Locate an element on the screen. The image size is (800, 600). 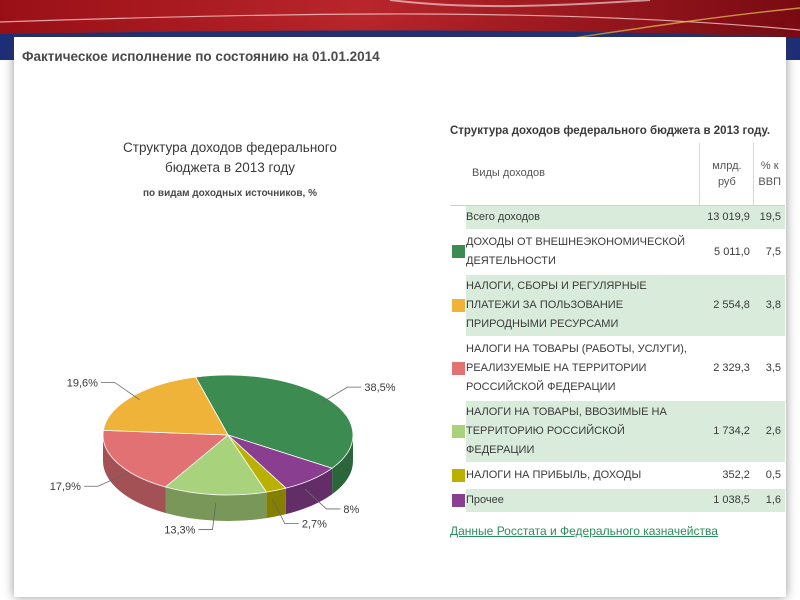
table-row: Прочее 1 038,5 1,6 is located at coordinates (617, 500).